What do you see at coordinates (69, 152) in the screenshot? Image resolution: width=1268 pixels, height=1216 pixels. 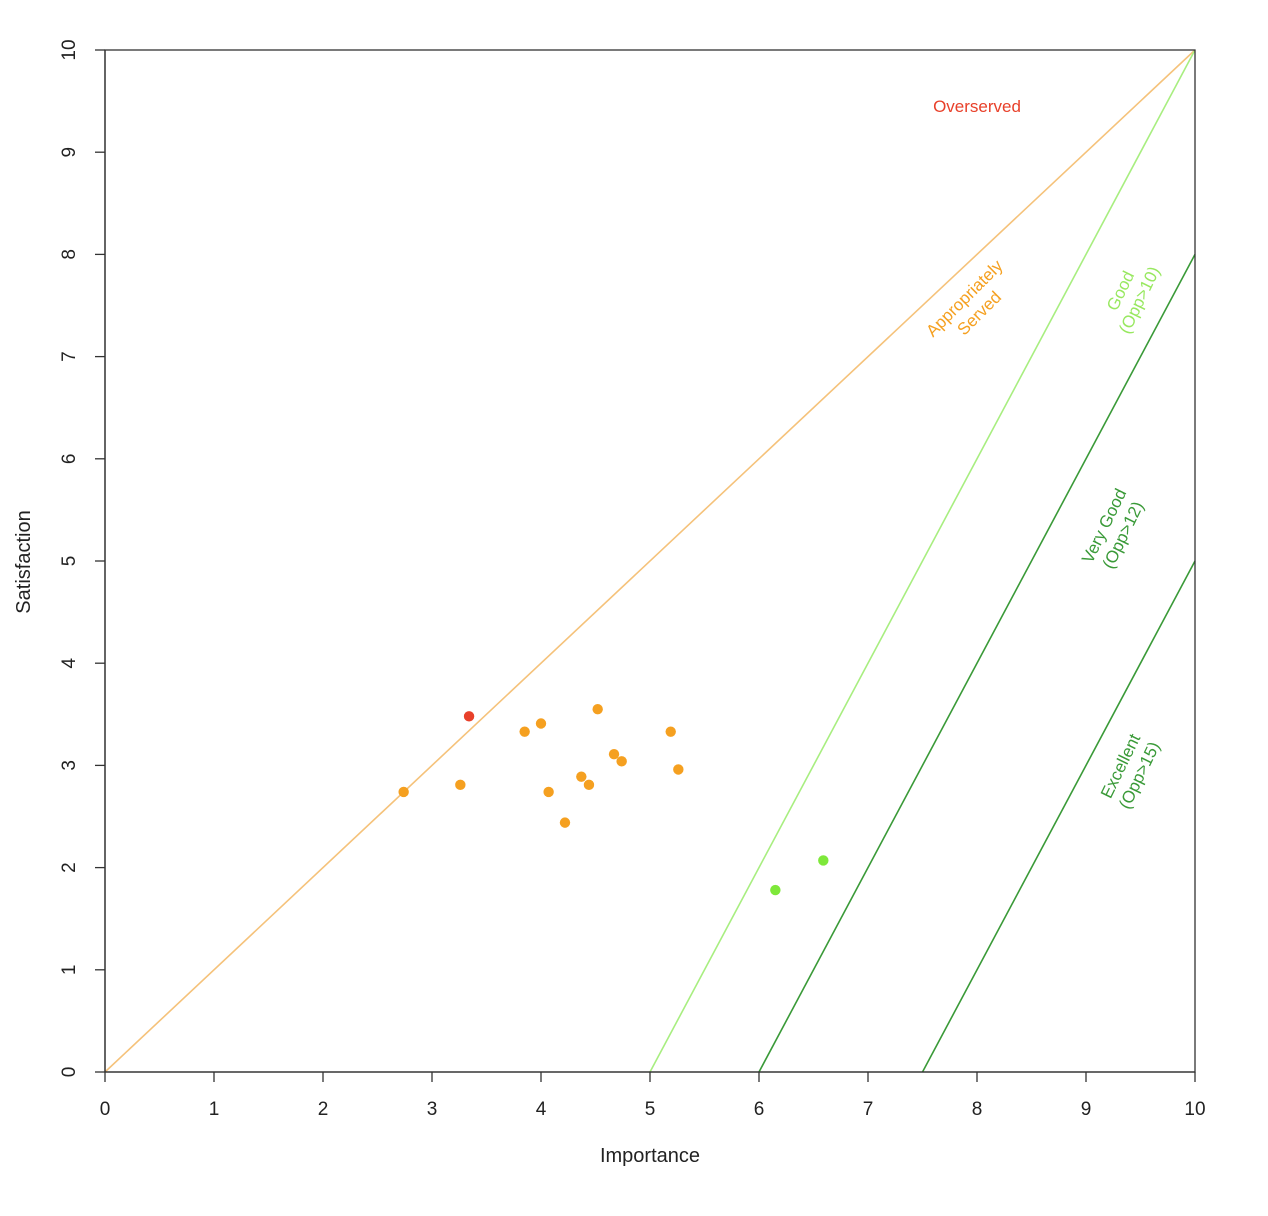 I see `y-tick-label: 9` at bounding box center [69, 152].